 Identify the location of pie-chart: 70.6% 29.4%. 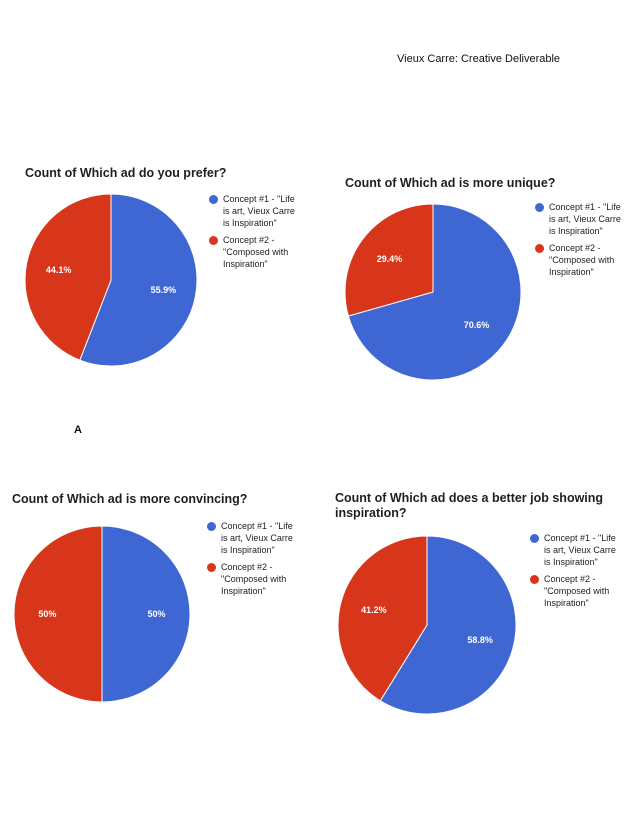
(433, 292).